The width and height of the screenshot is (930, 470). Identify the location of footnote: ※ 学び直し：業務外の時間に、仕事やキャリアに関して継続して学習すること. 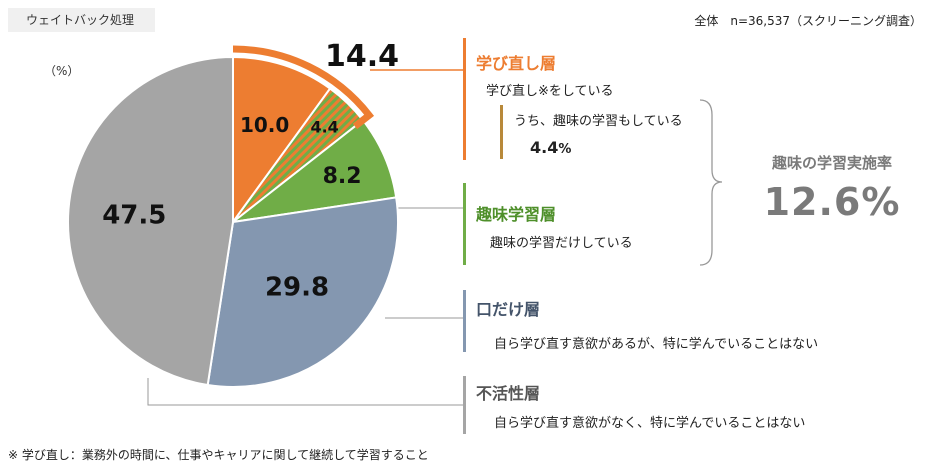
(218, 455).